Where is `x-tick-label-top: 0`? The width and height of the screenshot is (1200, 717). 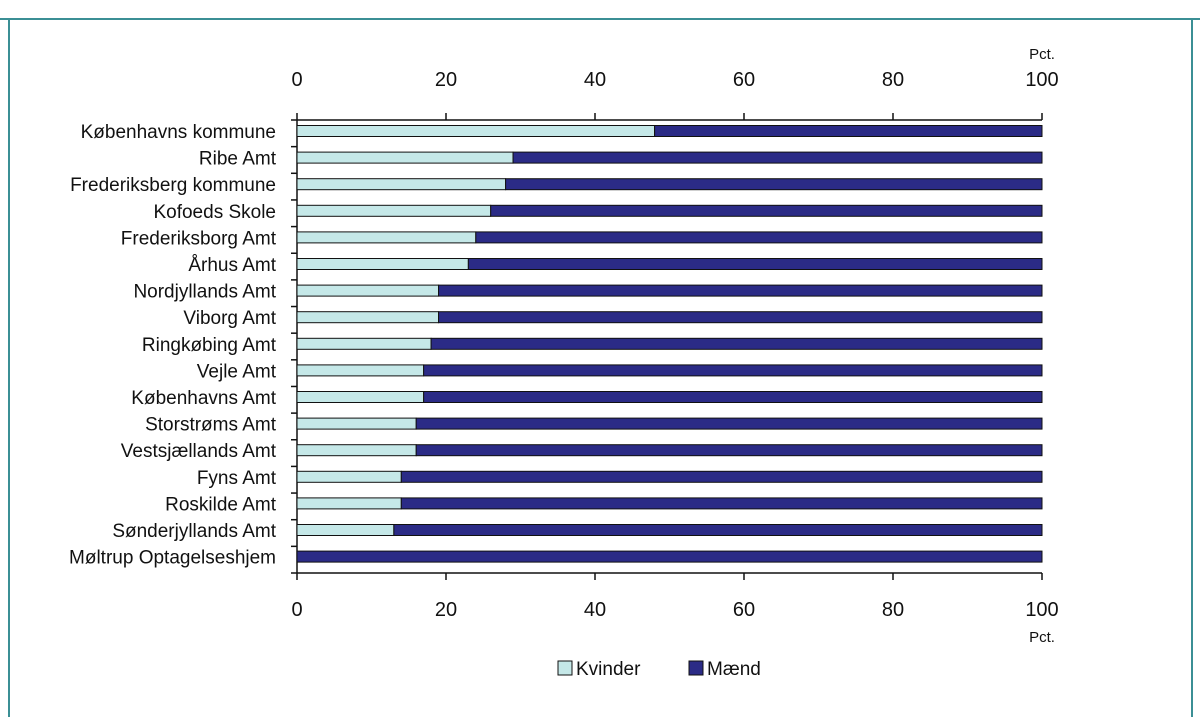
x-tick-label-top: 0 is located at coordinates (296, 80).